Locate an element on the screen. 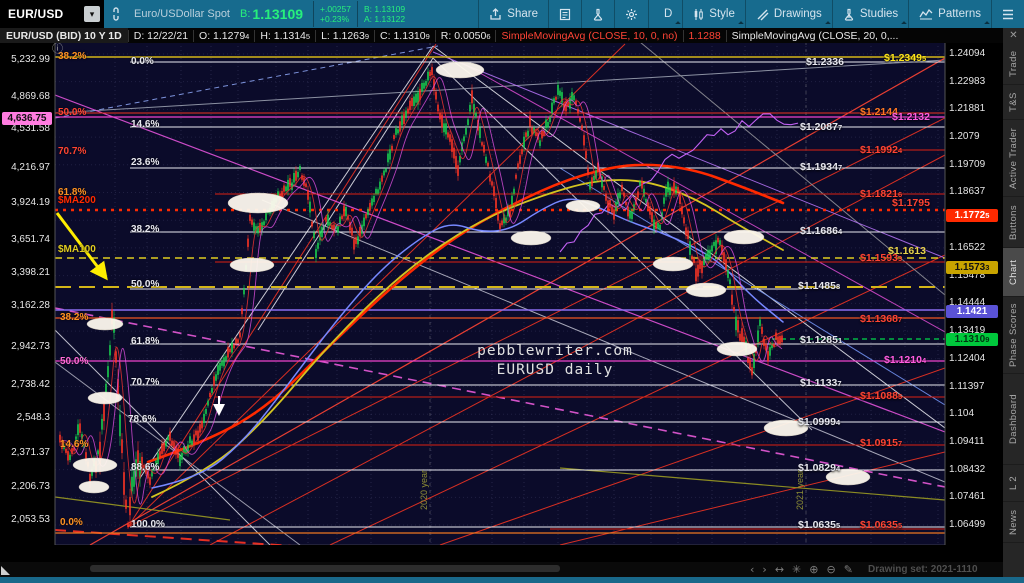 The height and width of the screenshot is (583, 1024). drawings-button: Drawings is located at coordinates (788, 14).